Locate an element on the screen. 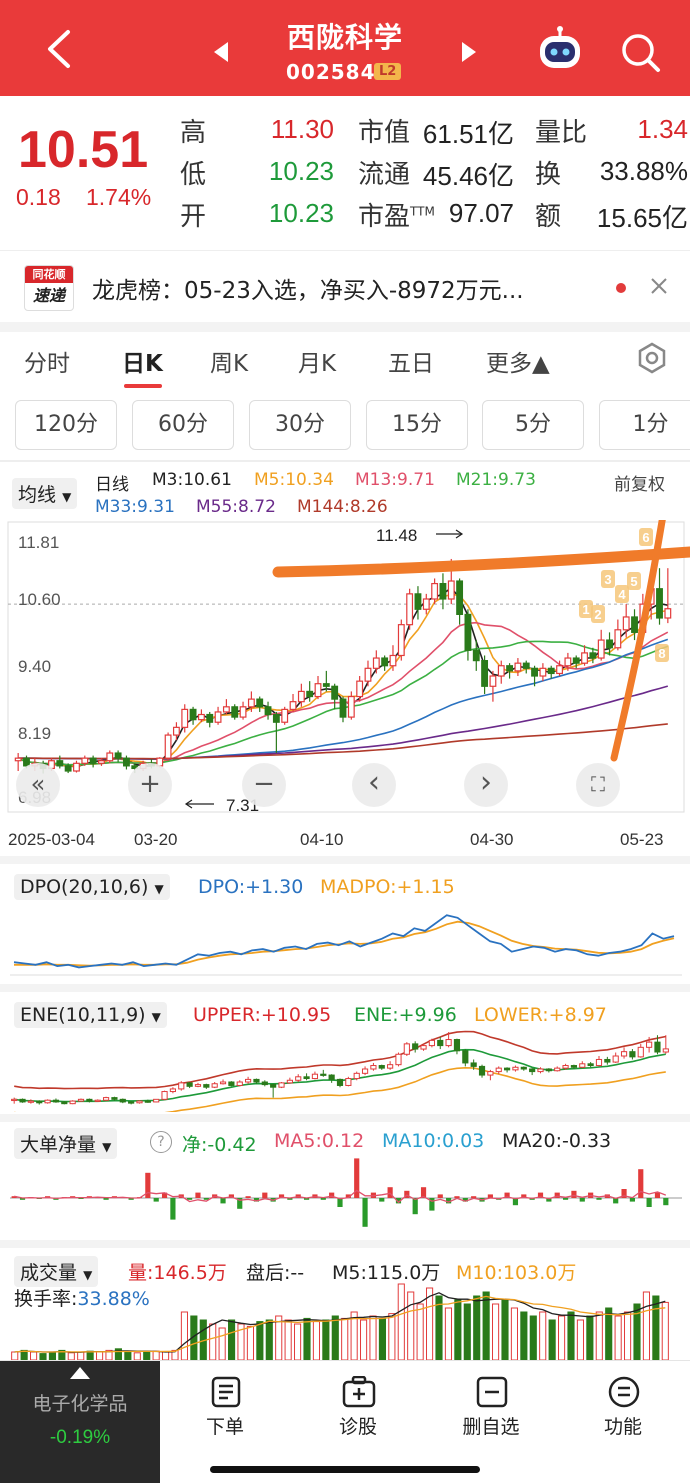 This screenshot has height=1483, width=690. svg-text: 2 is located at coordinates (597, 614).